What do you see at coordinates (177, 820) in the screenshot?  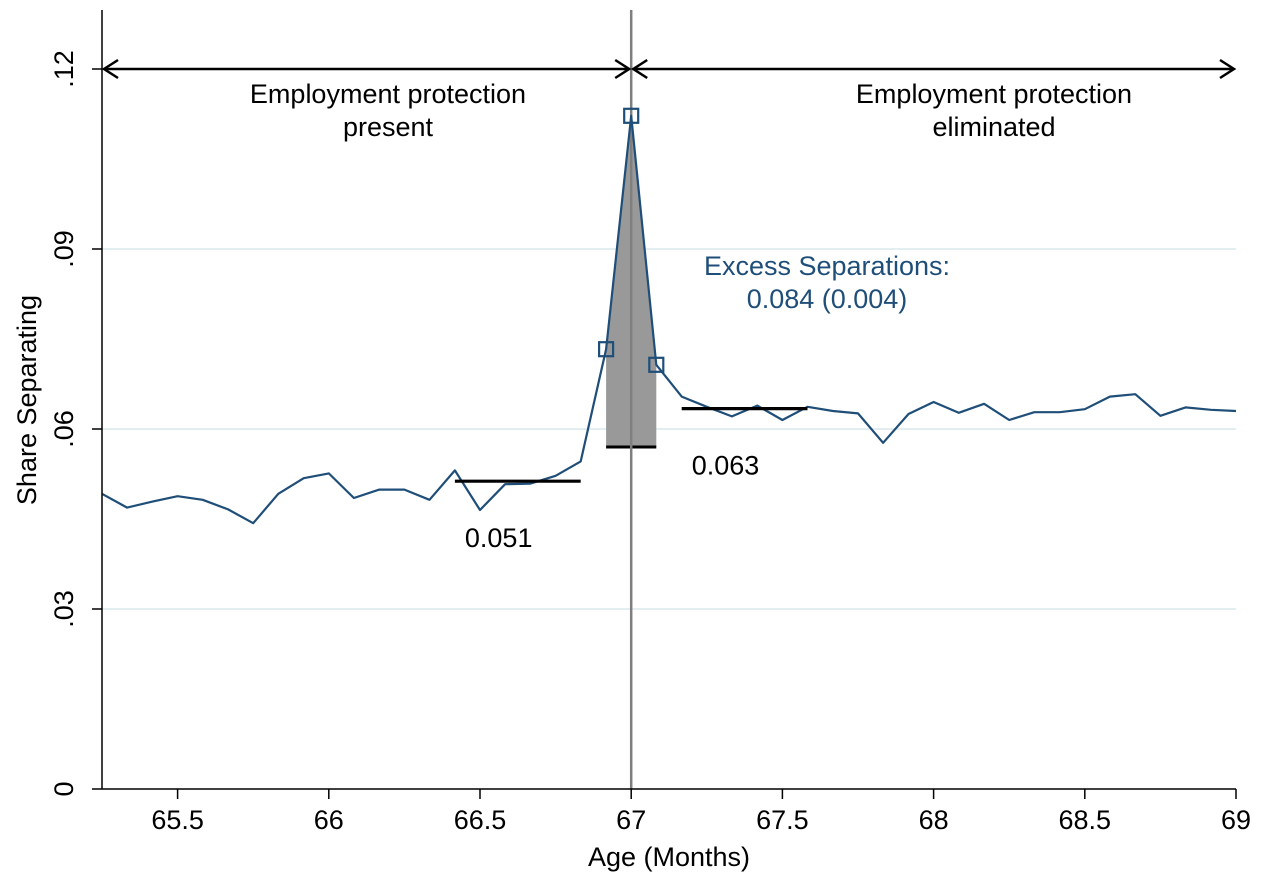 I see `x-tick-label: 65.5` at bounding box center [177, 820].